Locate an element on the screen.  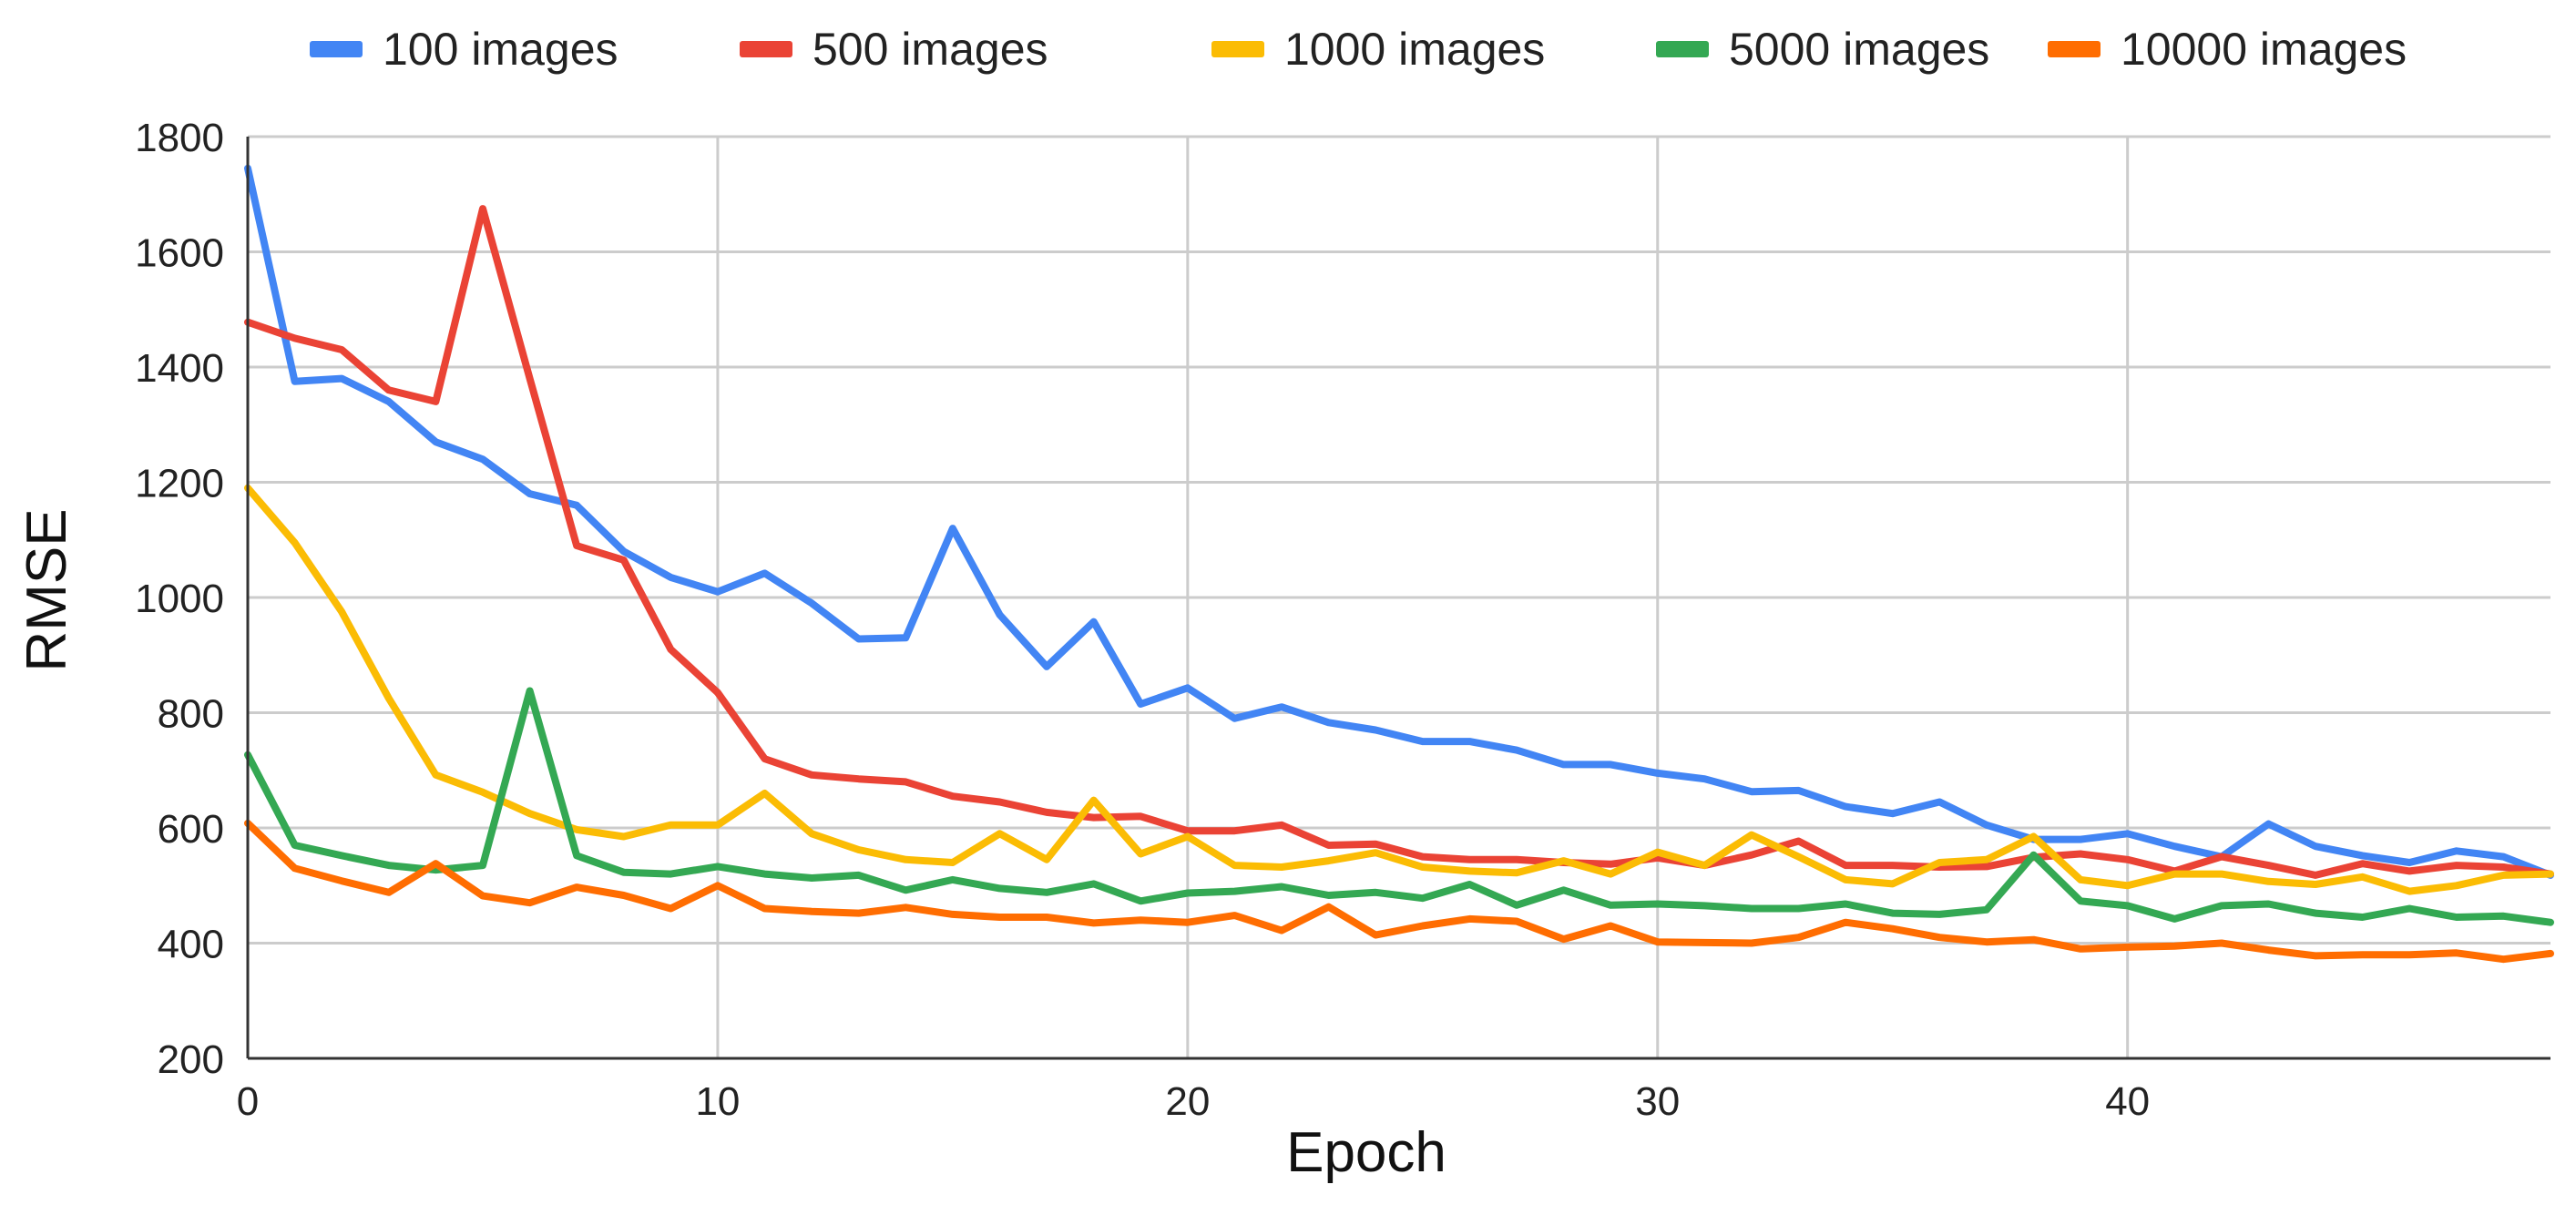
legend-label: 500 images is located at coordinates (930, 50).